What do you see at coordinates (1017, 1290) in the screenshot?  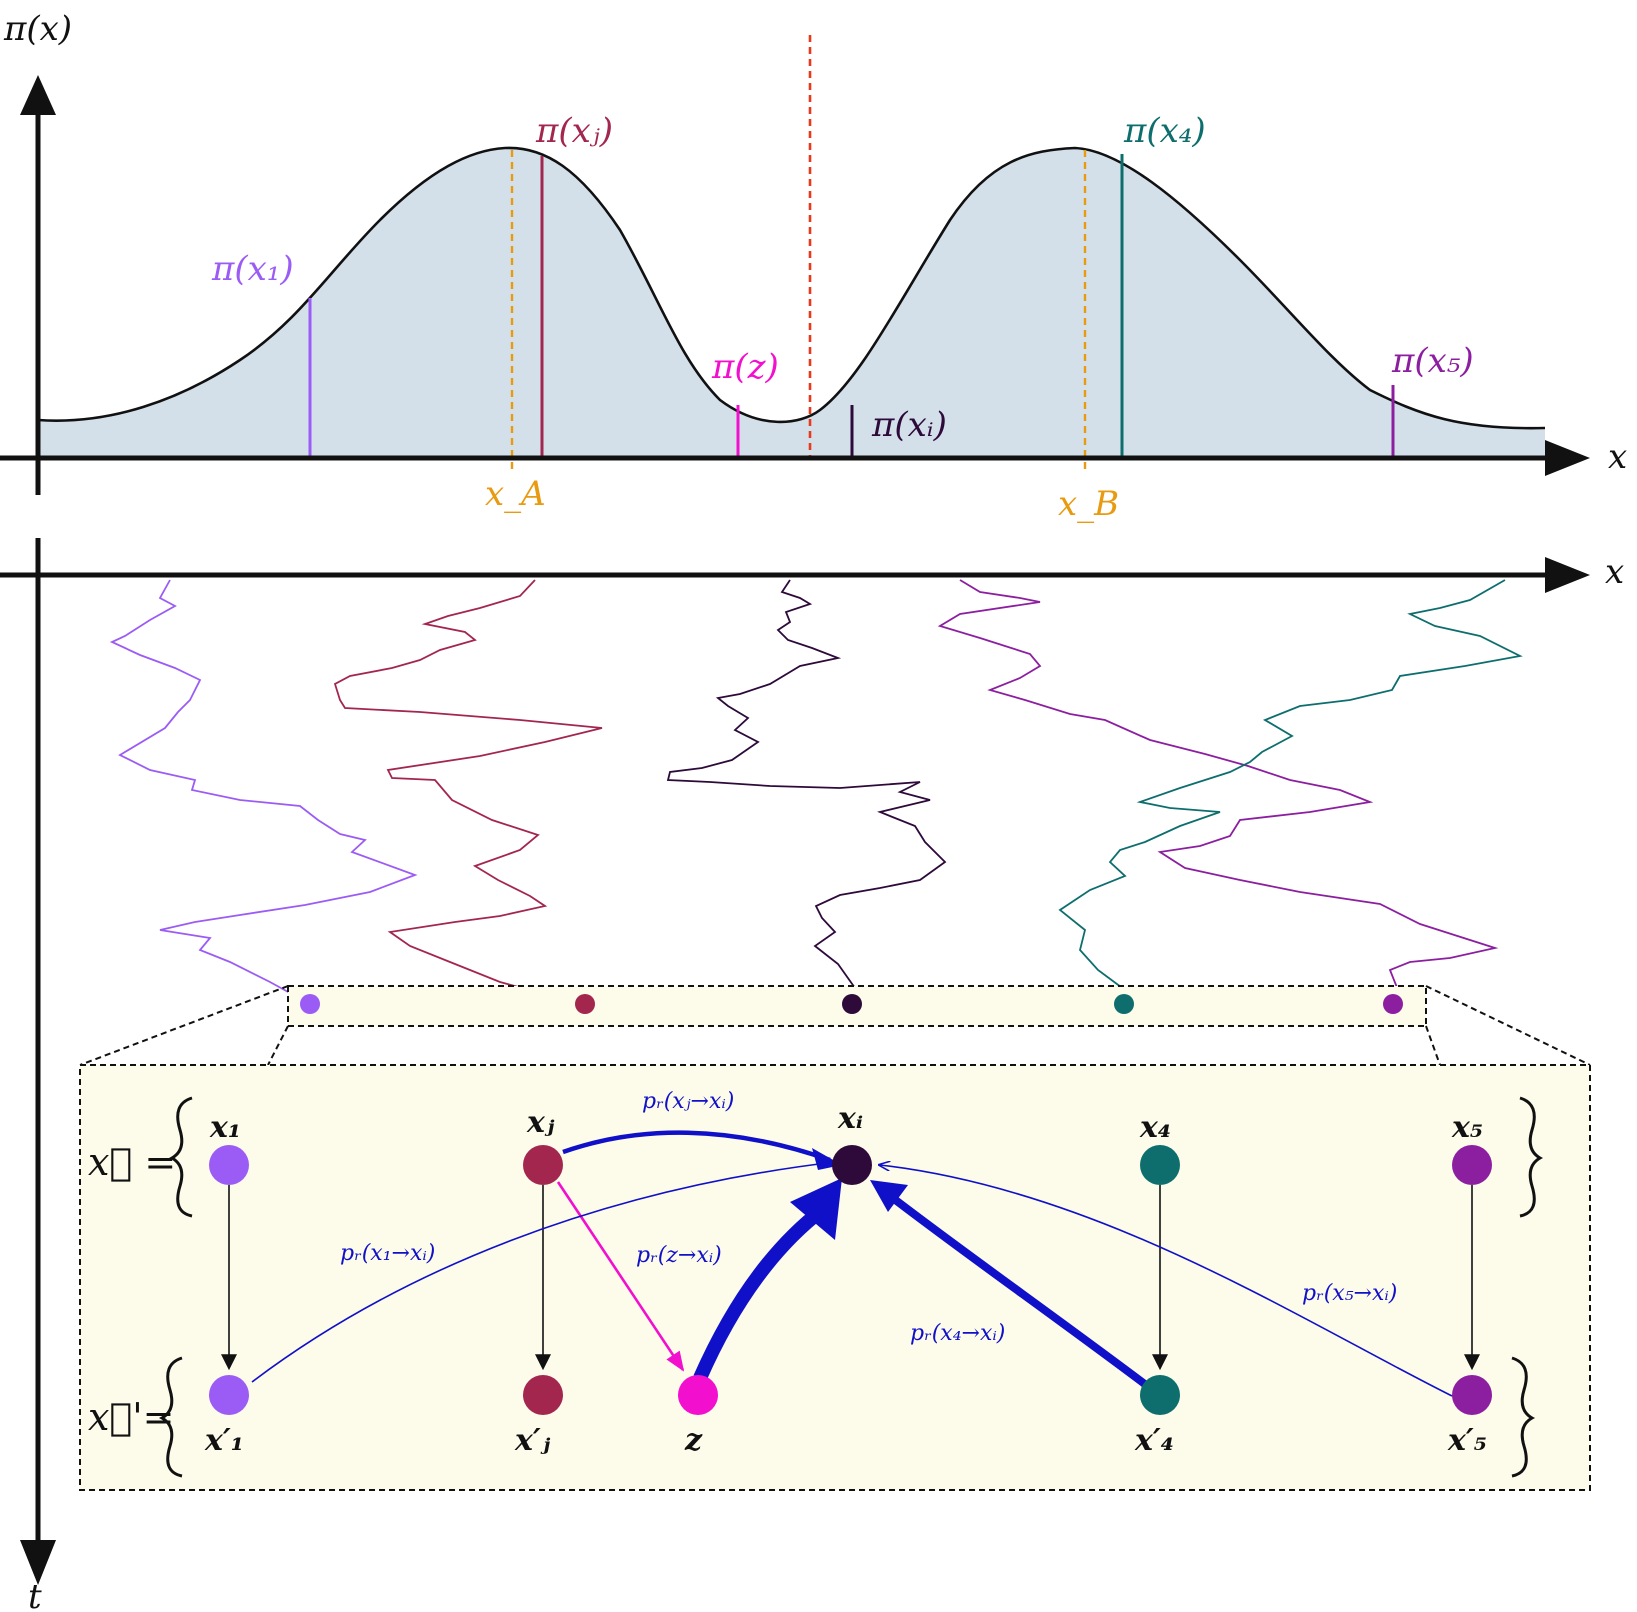 I see `edge-x4-xi` at bounding box center [1017, 1290].